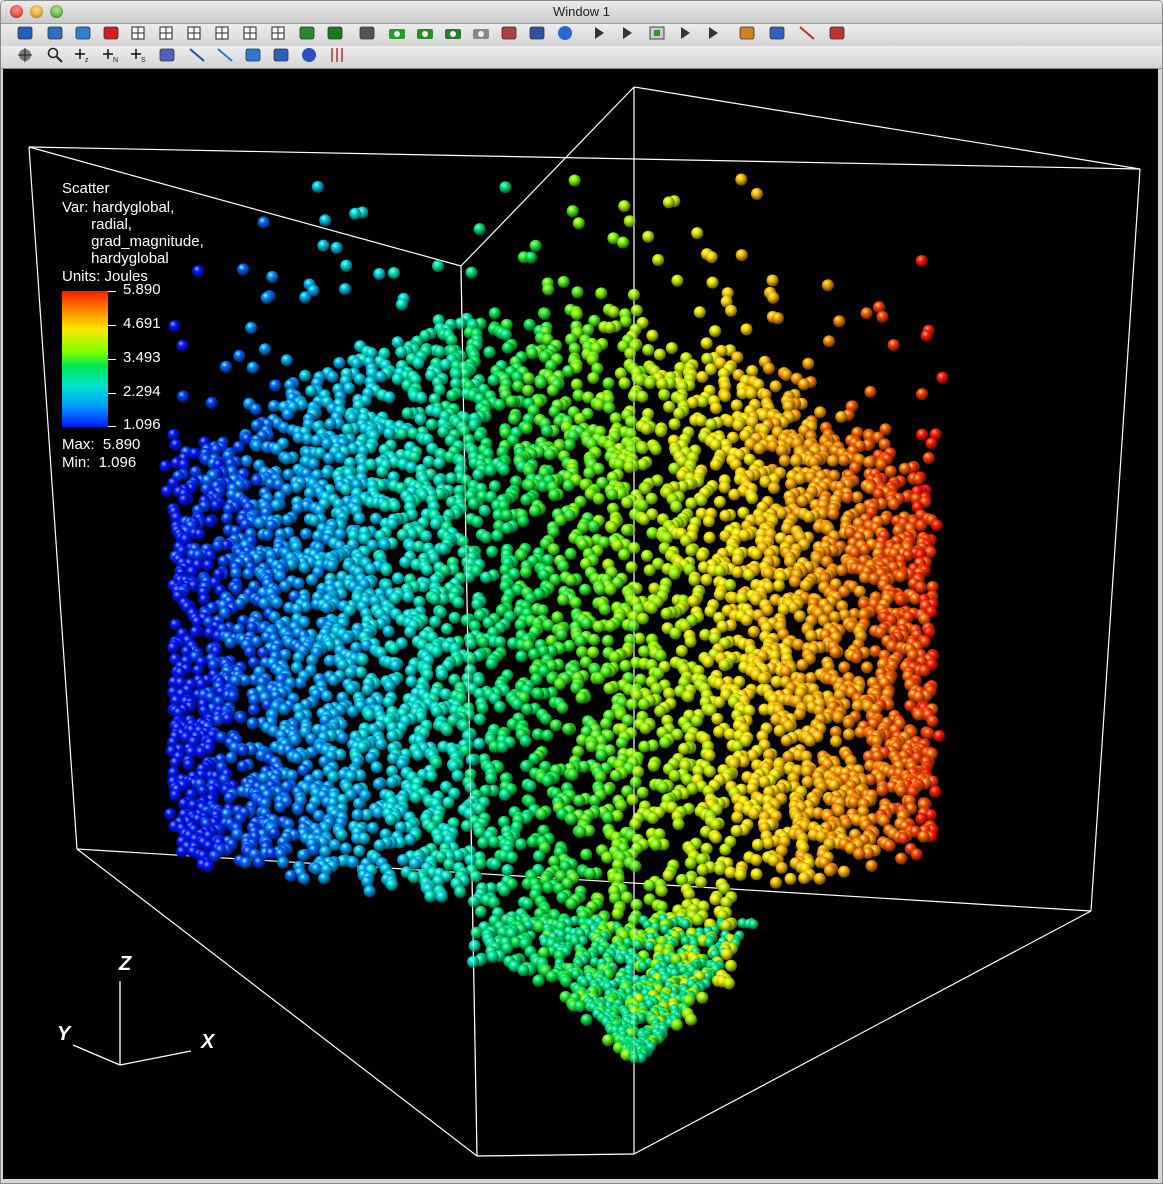  I want to click on curve-button, so click(167, 57).